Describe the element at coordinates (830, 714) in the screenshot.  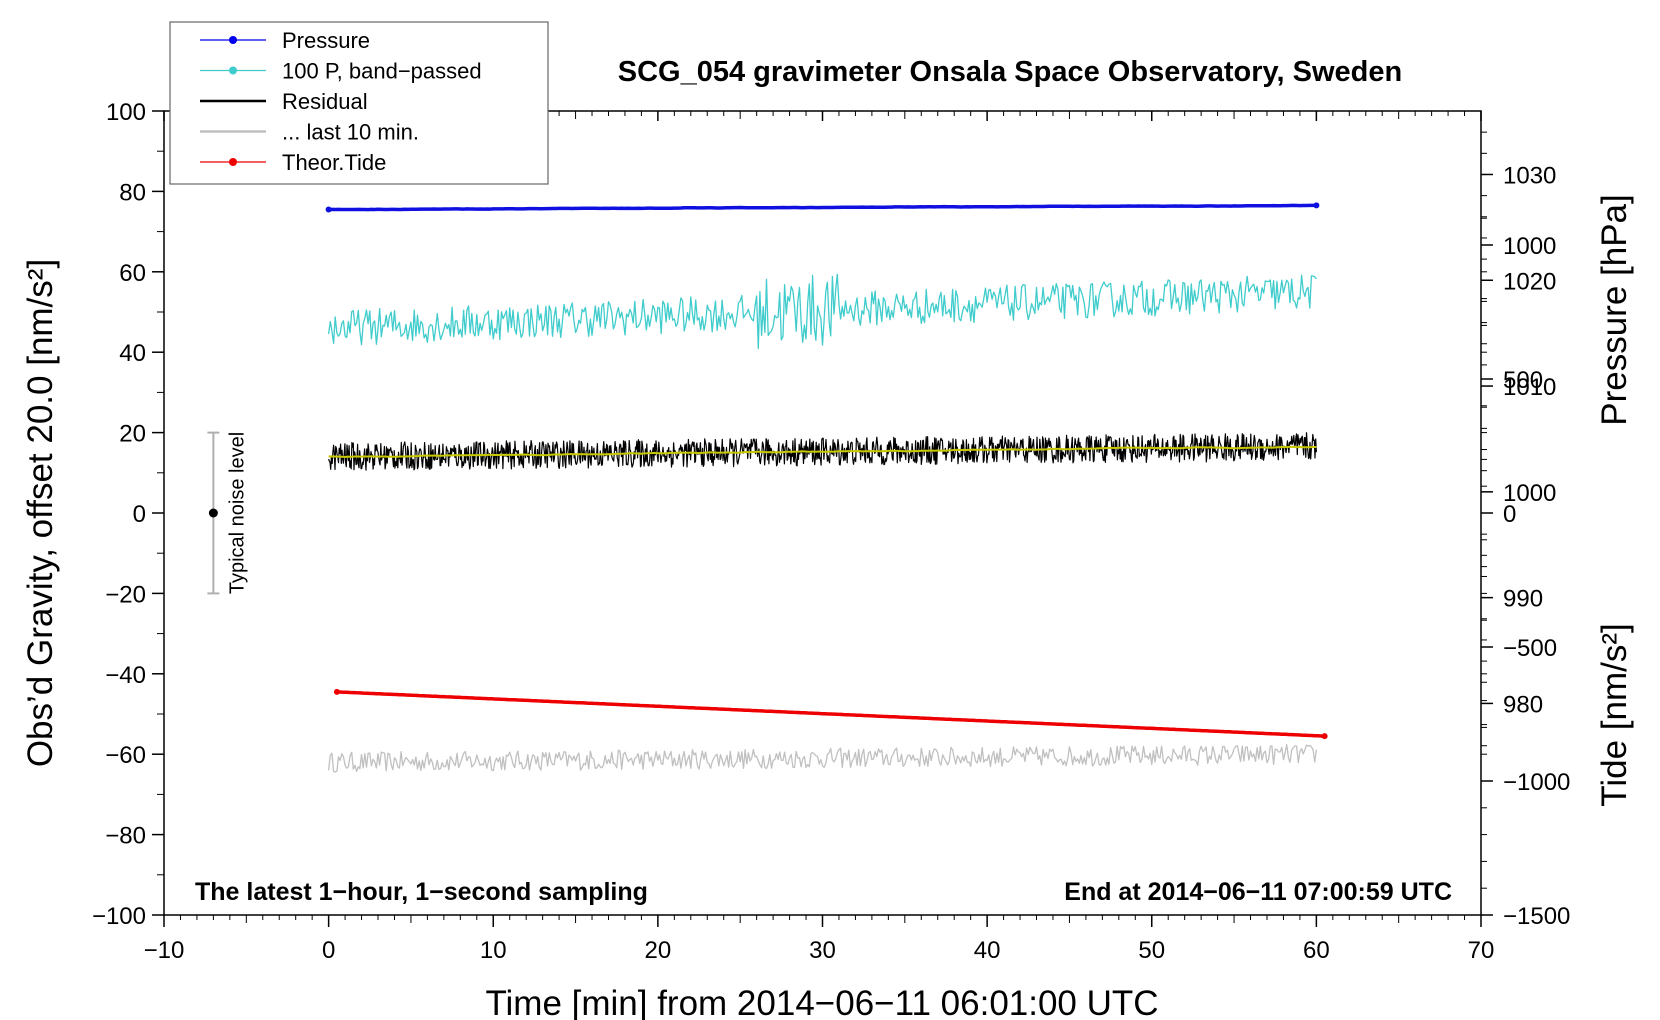
I see `series-theor-tide-line` at that location.